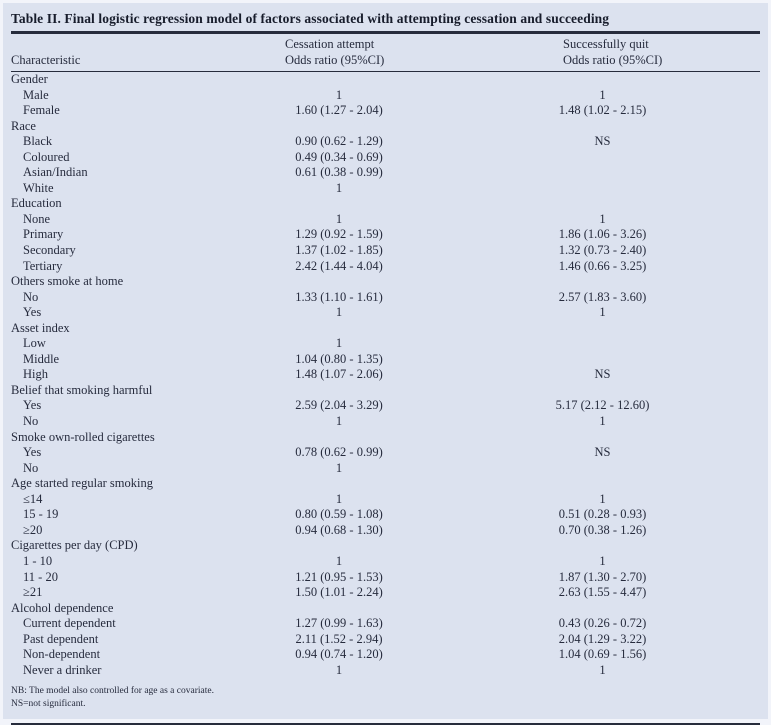  What do you see at coordinates (142, 52) in the screenshot?
I see `column-header-characteristic: Characteristic` at bounding box center [142, 52].